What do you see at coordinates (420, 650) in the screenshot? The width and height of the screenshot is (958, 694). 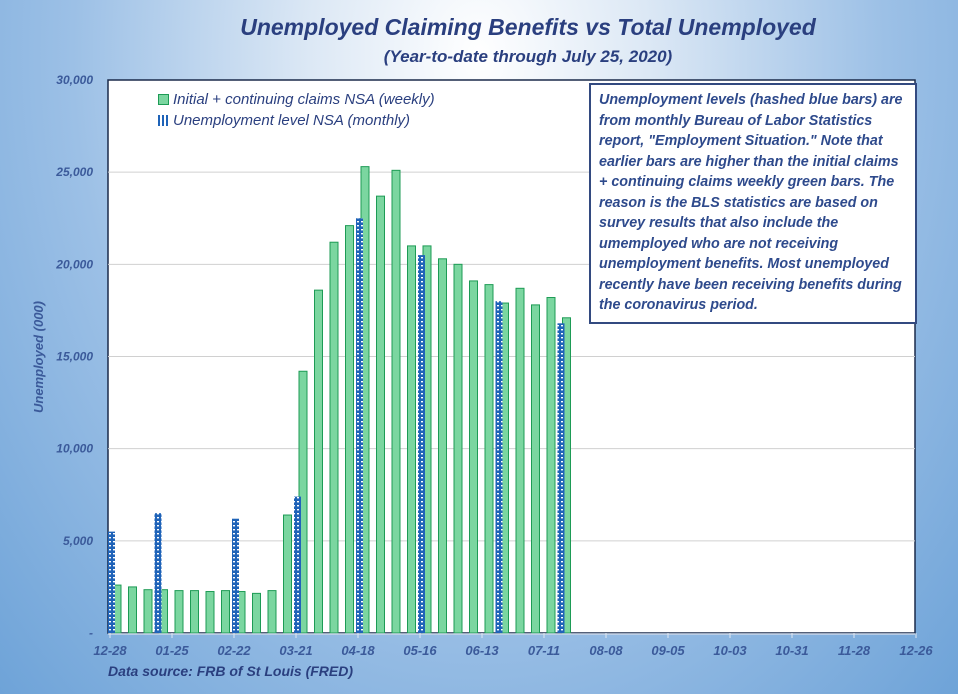 I see `x-tick-label: 05-16` at bounding box center [420, 650].